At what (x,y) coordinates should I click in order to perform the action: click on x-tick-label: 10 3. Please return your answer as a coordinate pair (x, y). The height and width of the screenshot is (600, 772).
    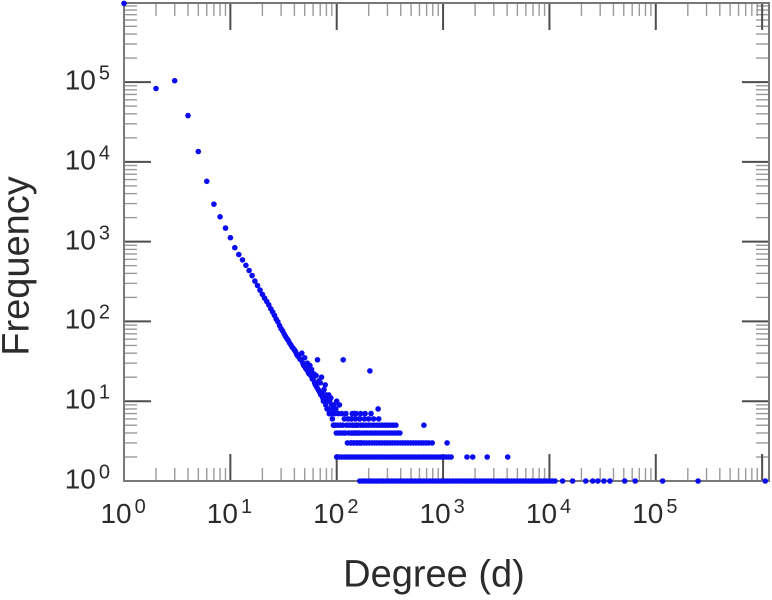
    Looking at the image, I should click on (442, 514).